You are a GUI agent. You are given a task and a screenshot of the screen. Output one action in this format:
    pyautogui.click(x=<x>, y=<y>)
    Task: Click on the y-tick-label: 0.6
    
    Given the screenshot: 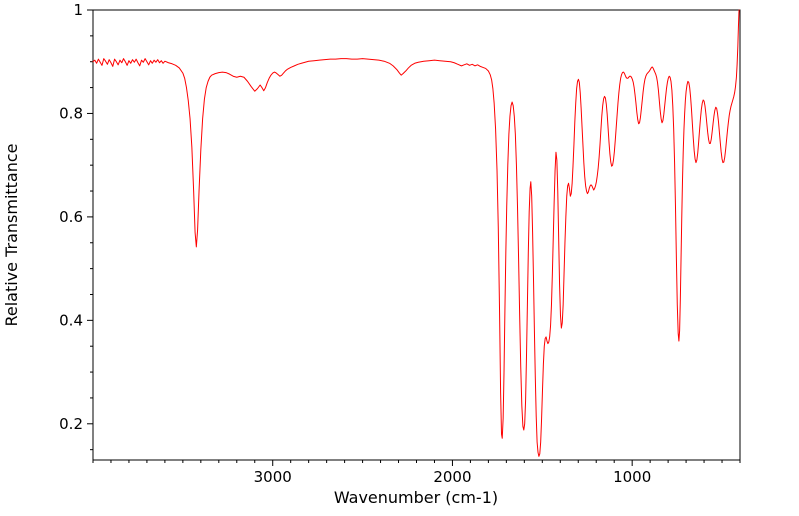 What is the action you would take?
    pyautogui.click(x=71, y=217)
    